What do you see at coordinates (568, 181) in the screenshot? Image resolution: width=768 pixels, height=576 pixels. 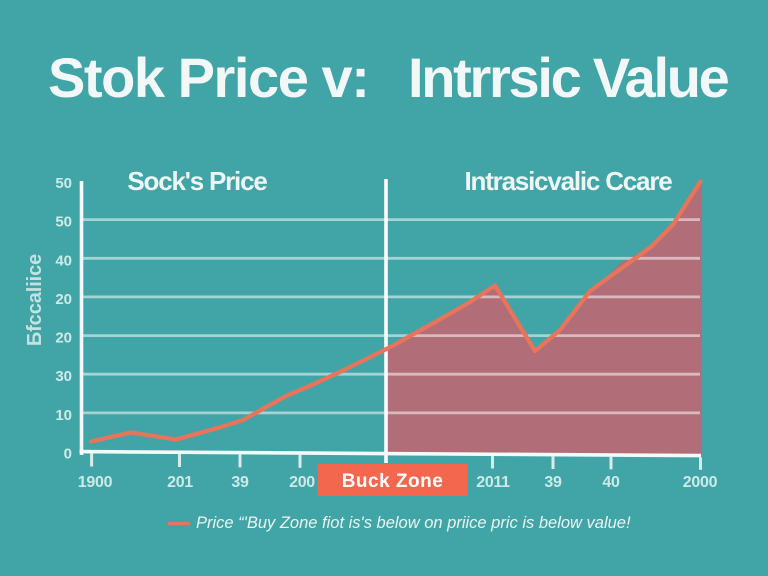 I see `svg-text: Intrasicvalic Ccare` at bounding box center [568, 181].